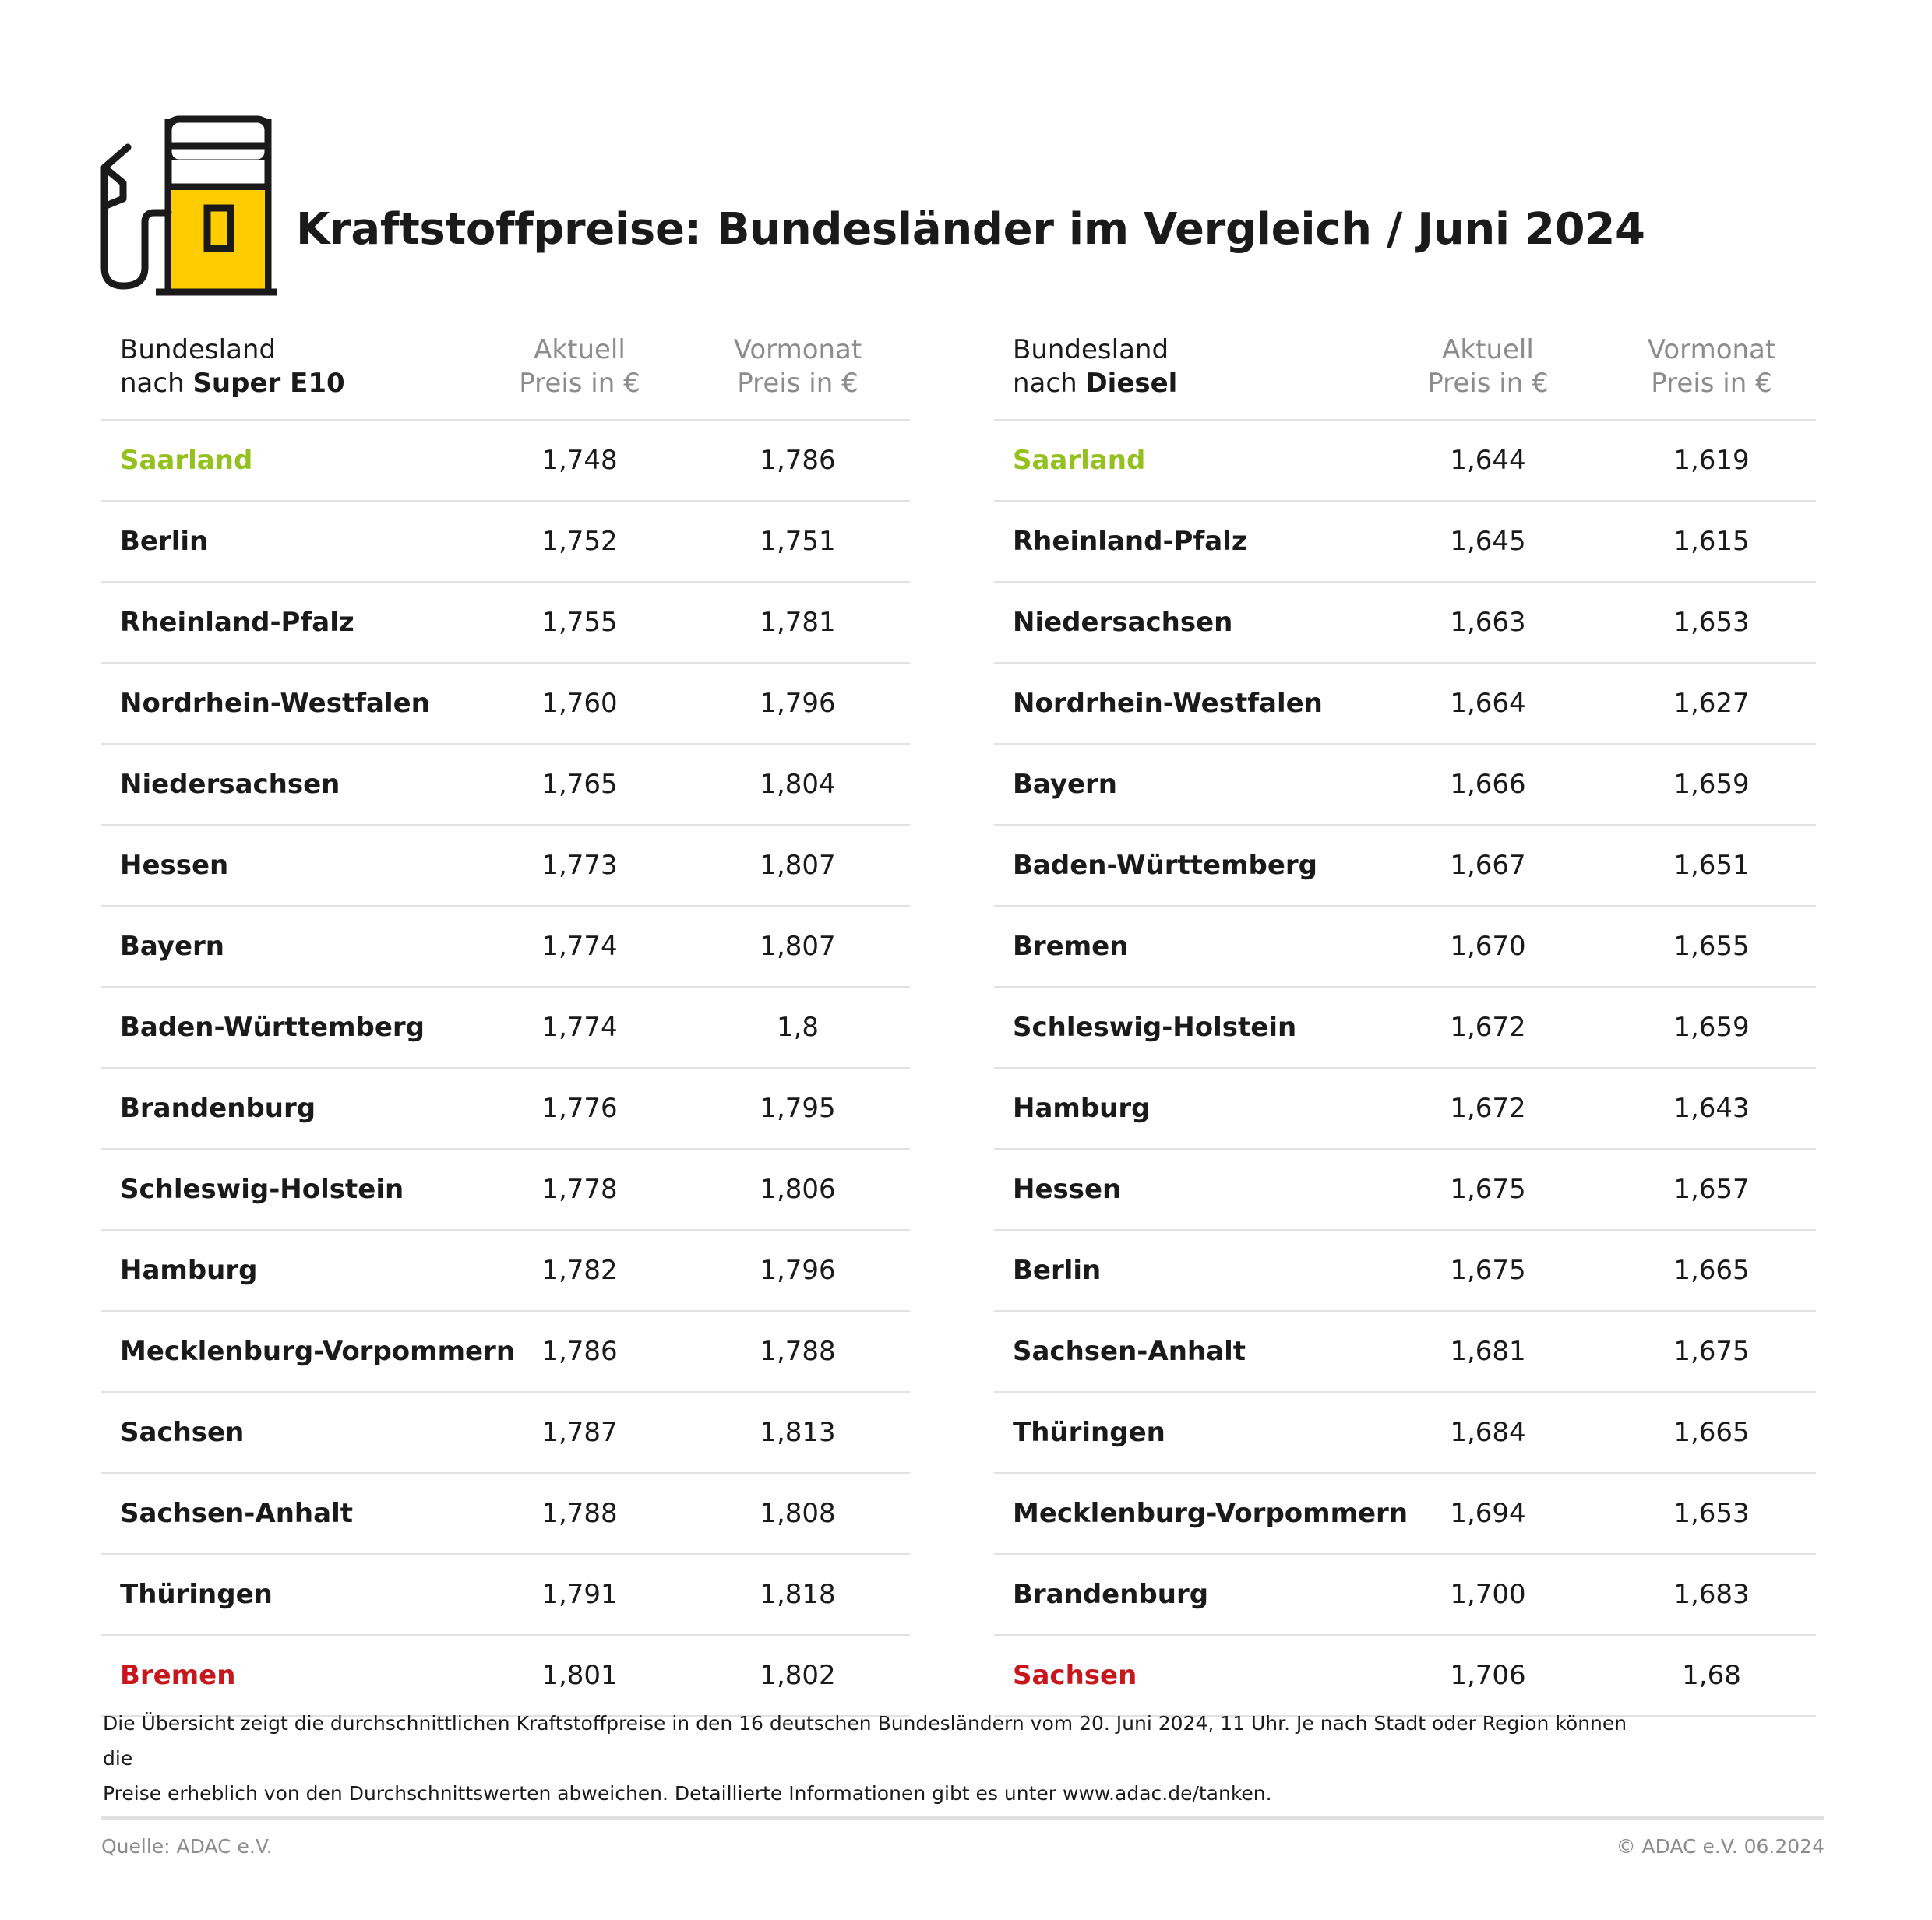  I want to click on previous-month-price: 1,675, so click(1711, 1351).